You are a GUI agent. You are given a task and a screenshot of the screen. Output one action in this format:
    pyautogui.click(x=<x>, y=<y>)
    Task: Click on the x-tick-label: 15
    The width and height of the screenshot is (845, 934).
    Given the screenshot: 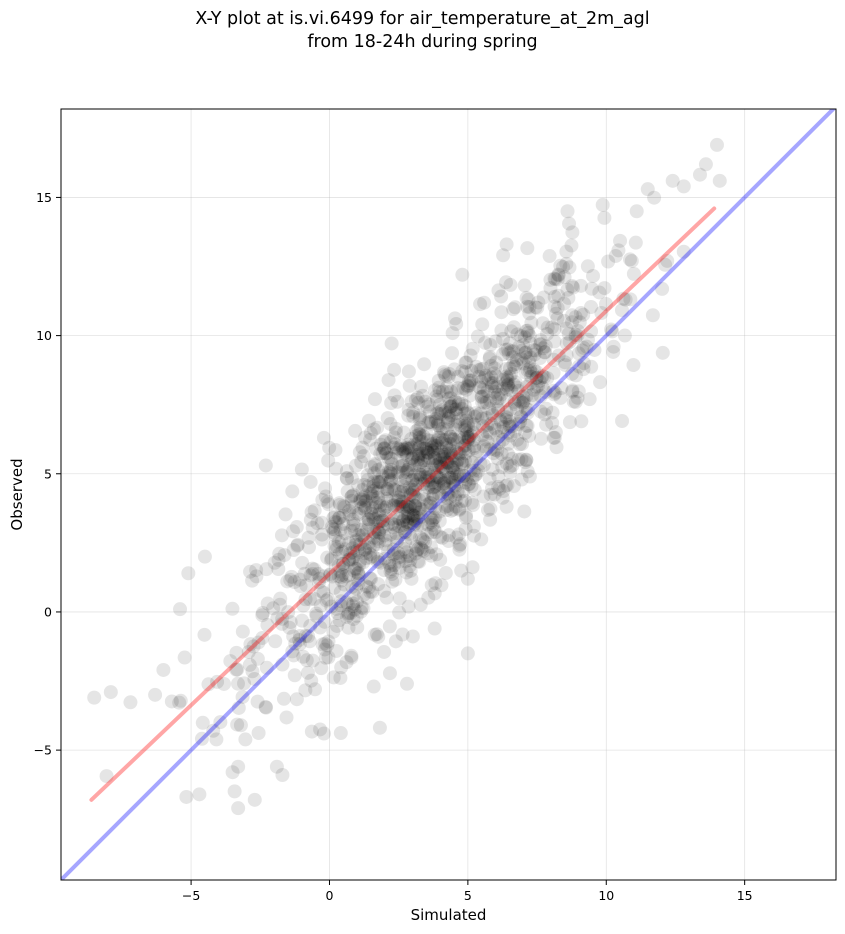 What is the action you would take?
    pyautogui.click(x=745, y=895)
    